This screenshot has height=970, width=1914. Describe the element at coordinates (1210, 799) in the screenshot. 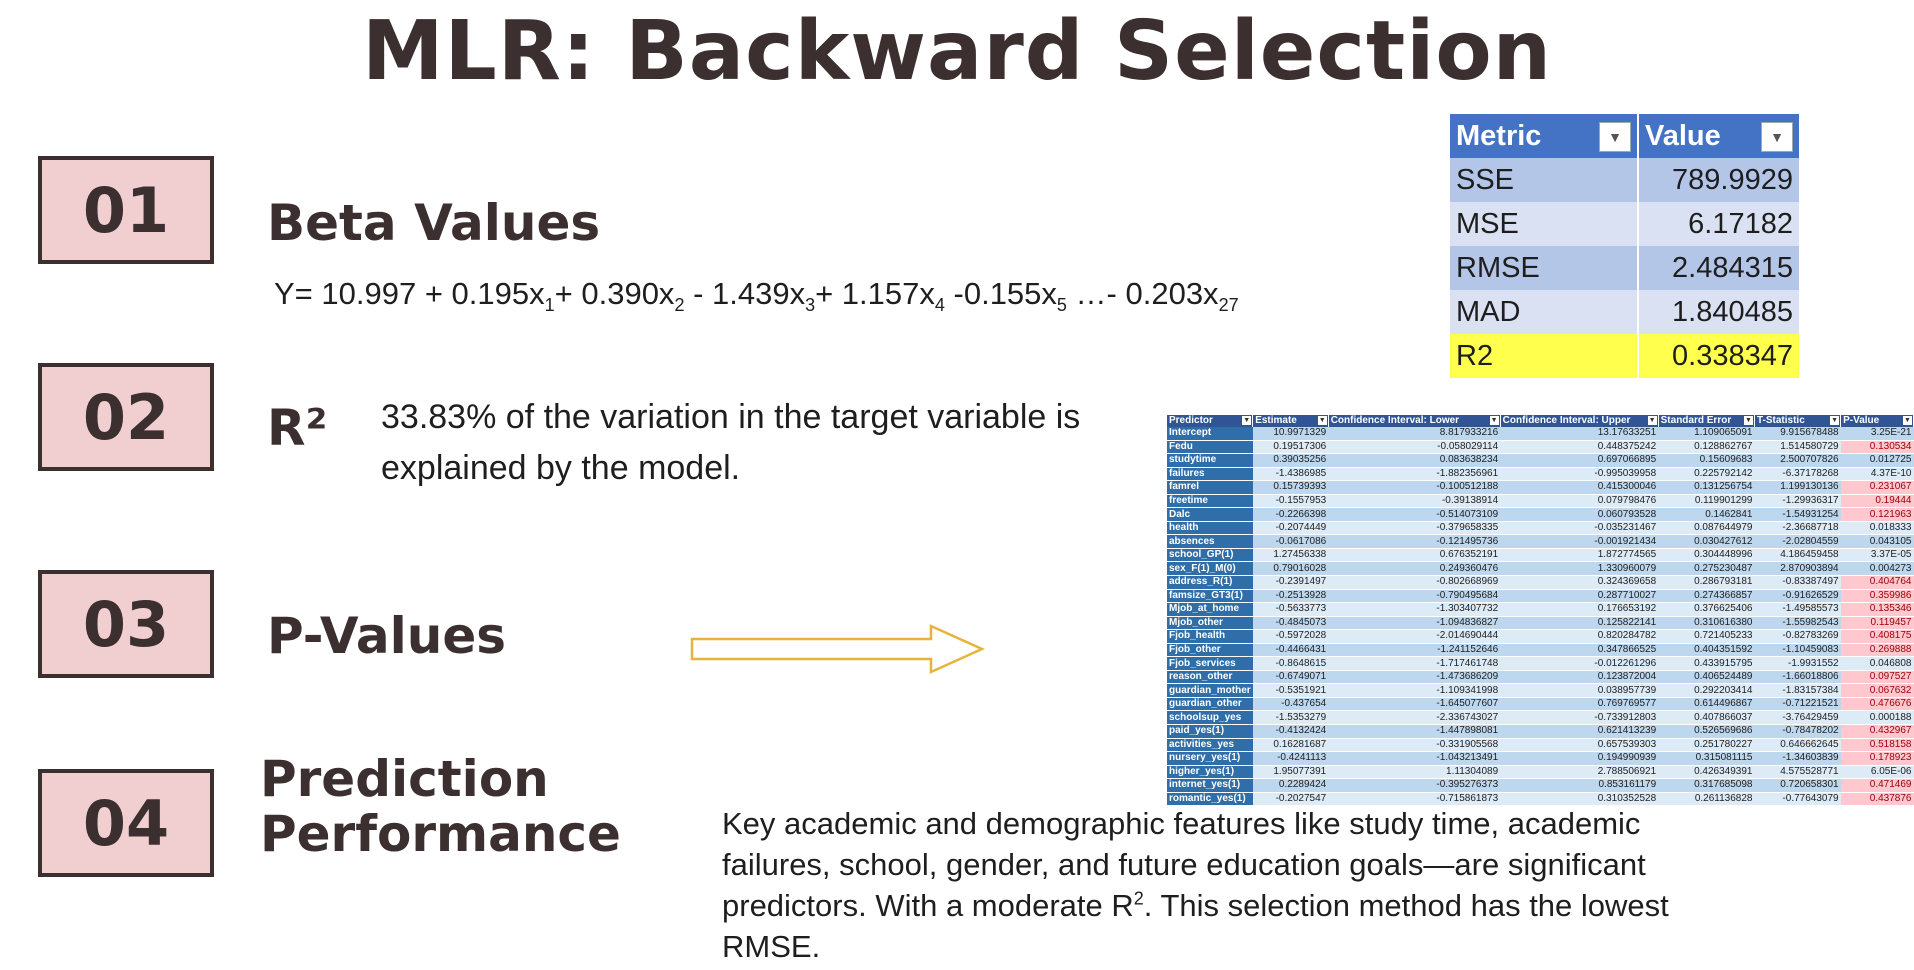

I see `predictor-cell: romantic_yes(1)` at that location.